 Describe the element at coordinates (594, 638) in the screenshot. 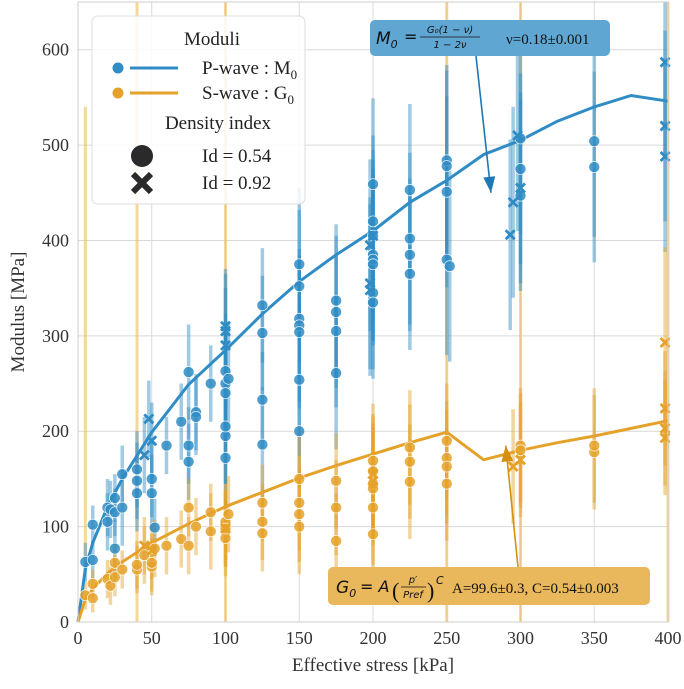

I see `x-tick-label: 350` at that location.